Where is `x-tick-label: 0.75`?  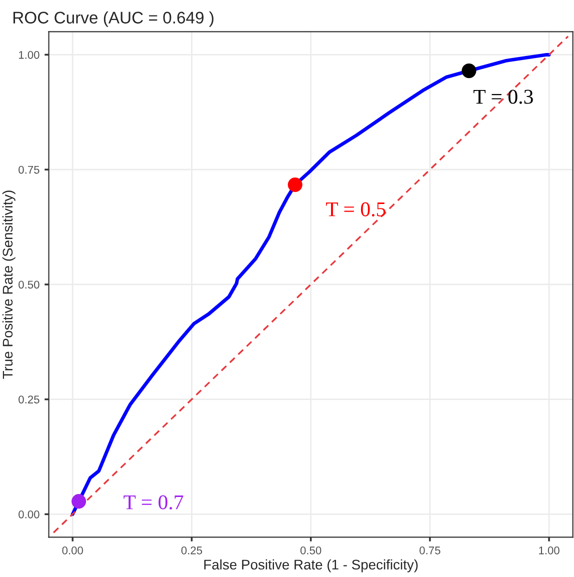
x-tick-label: 0.75 is located at coordinates (430, 550).